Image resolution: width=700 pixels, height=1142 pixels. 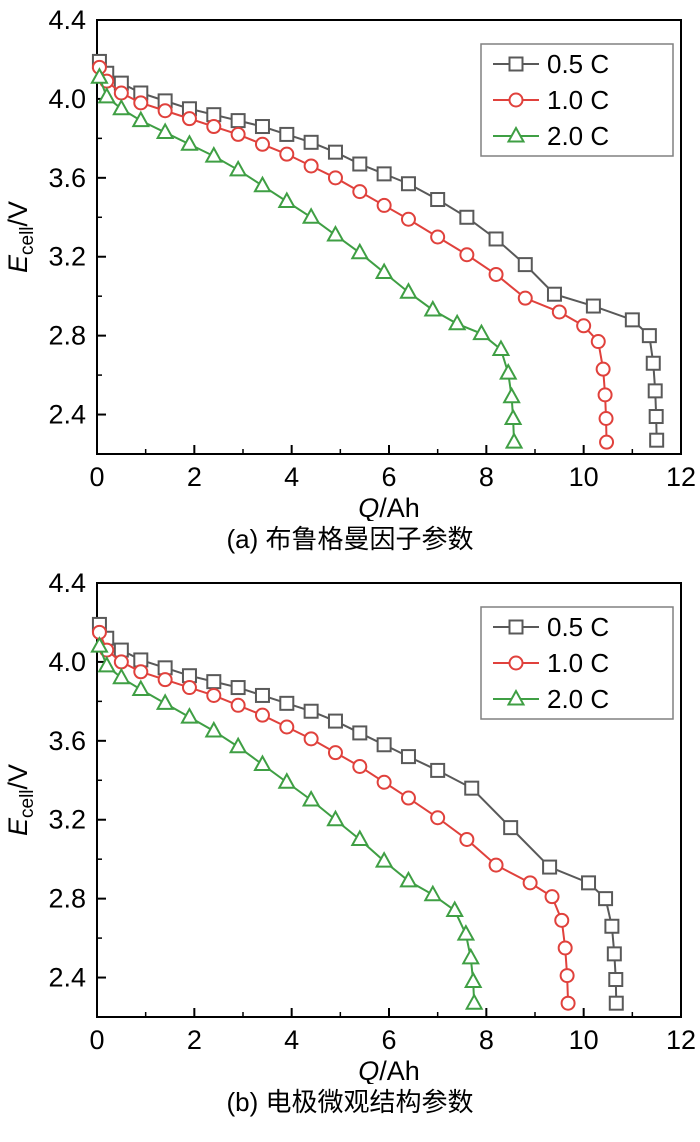 What do you see at coordinates (584, 1040) in the screenshot?
I see `svg-text: 10` at bounding box center [584, 1040].